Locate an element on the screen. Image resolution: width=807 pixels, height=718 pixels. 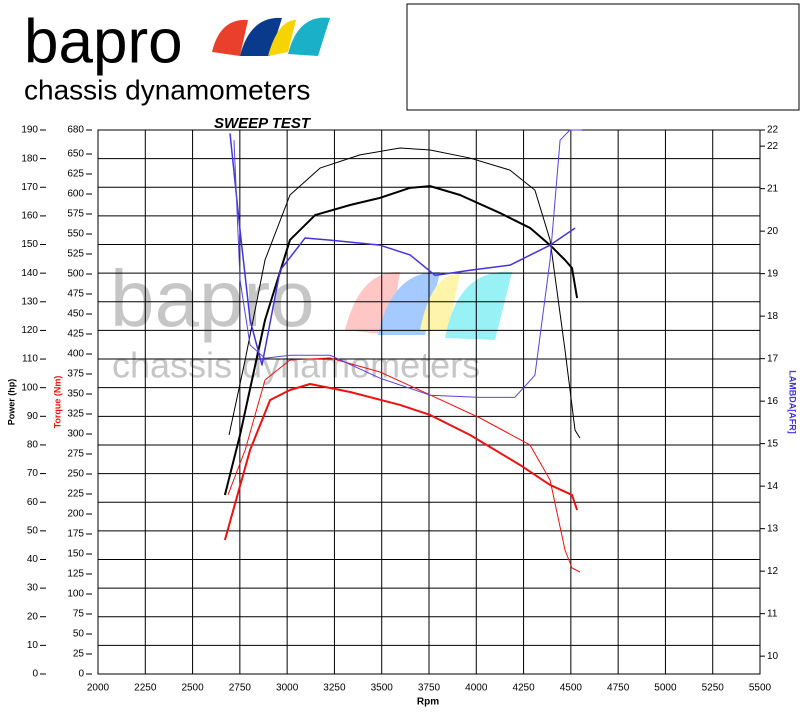
brand-tagline: chassis dynamometers is located at coordinates (167, 89).